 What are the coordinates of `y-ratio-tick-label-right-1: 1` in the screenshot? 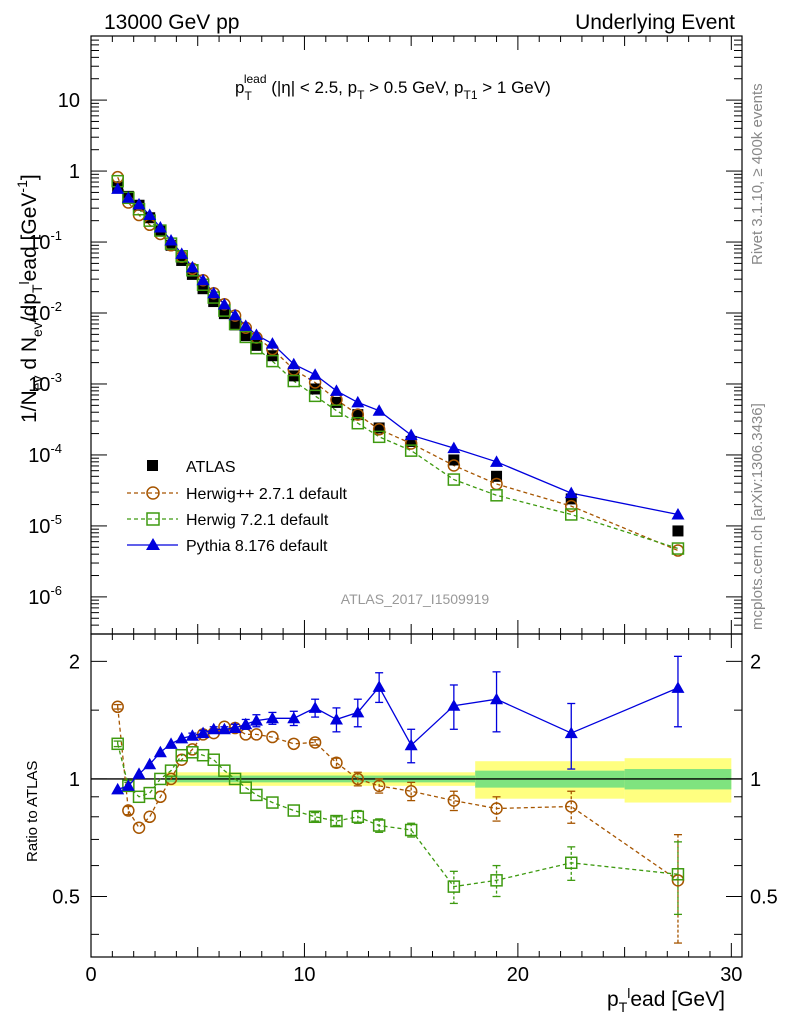 It's located at (755, 780).